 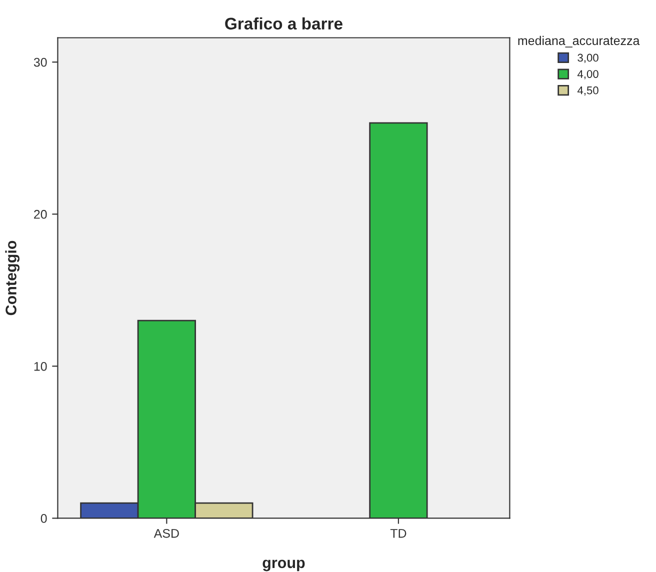 What do you see at coordinates (283, 566) in the screenshot?
I see `x-axis-title: group` at bounding box center [283, 566].